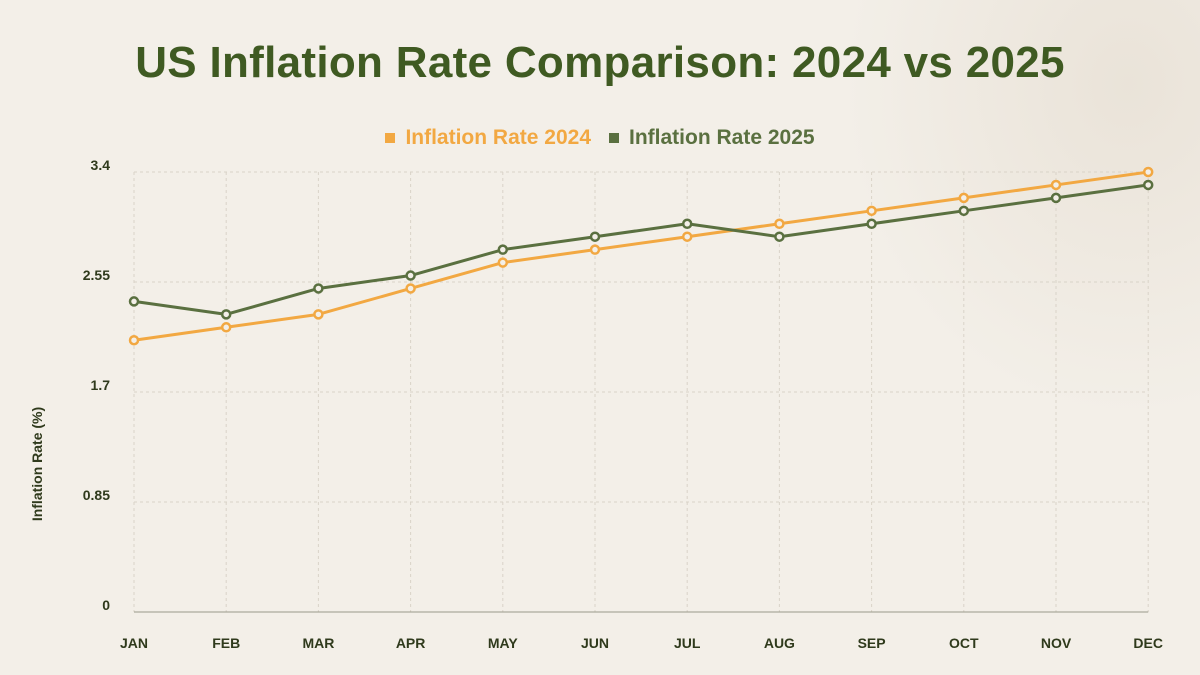  What do you see at coordinates (779, 643) in the screenshot?
I see `x-tick-label: AUG` at bounding box center [779, 643].